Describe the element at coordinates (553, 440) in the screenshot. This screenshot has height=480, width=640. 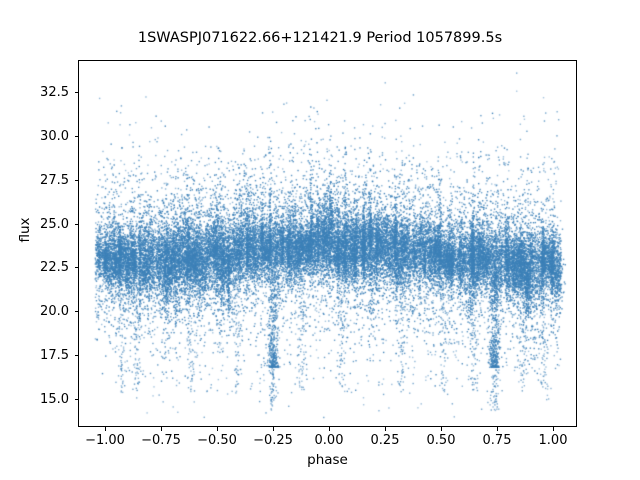
I see `xtick-label: 1.00` at that location.